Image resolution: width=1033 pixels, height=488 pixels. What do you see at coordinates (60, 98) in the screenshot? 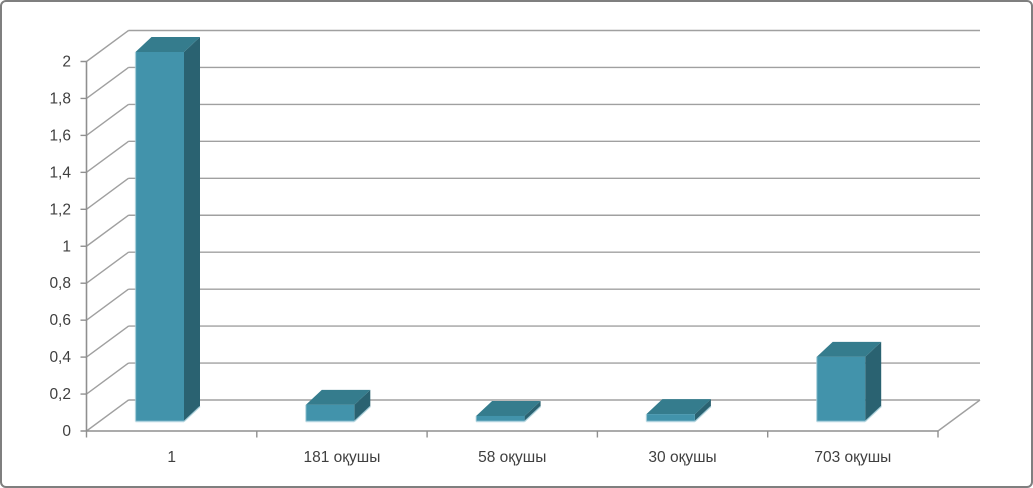
I see `y-axis-label: 1,8` at bounding box center [60, 98].